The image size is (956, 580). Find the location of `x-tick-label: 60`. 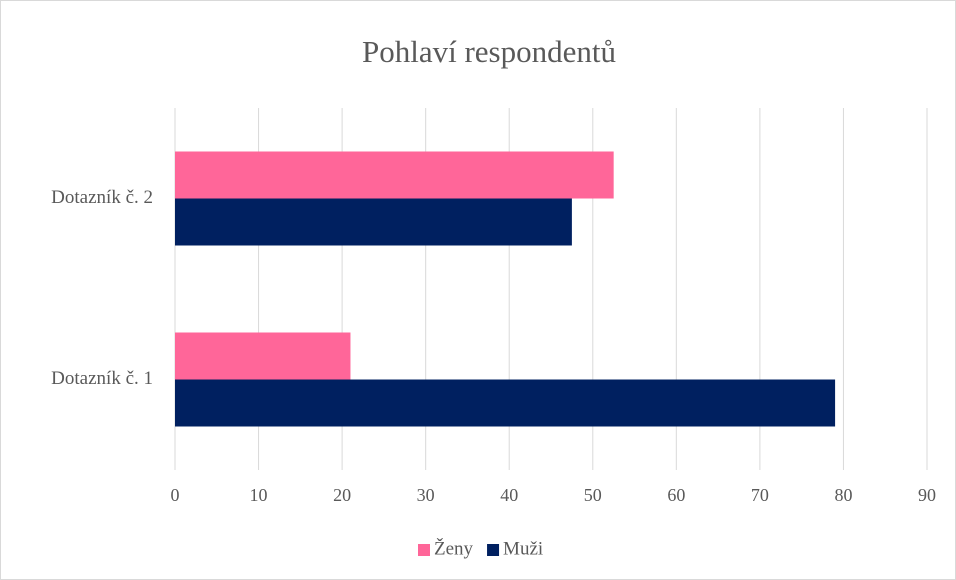

x-tick-label: 60 is located at coordinates (676, 495).